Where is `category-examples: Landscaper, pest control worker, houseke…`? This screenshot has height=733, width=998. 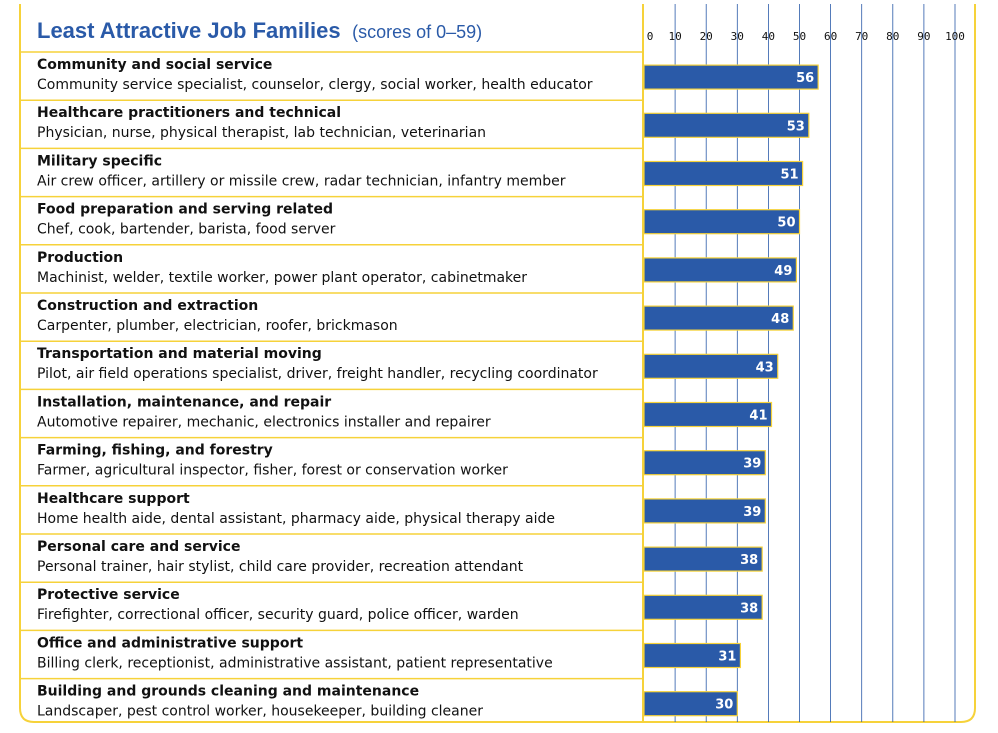
category-examples: Landscaper, pest control worker, houseke… is located at coordinates (260, 712).